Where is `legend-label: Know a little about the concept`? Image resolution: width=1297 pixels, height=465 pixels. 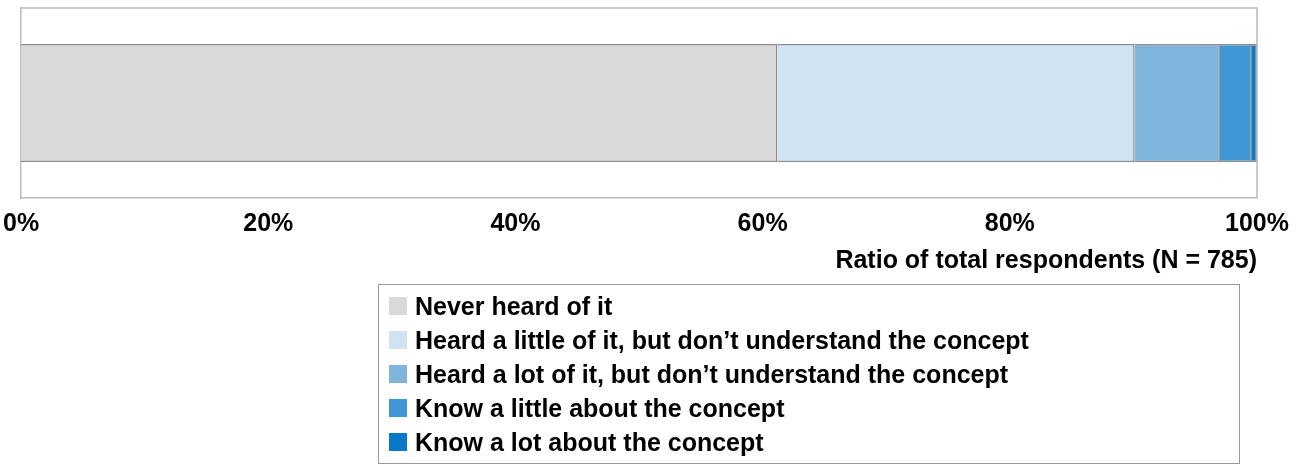 legend-label: Know a little about the concept is located at coordinates (600, 408).